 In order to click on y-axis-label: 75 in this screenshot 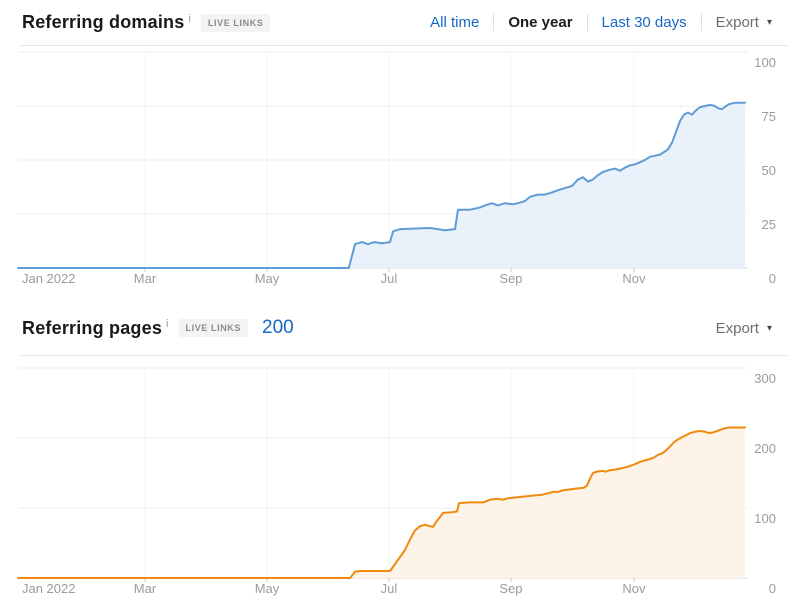, I will do `click(769, 116)`.